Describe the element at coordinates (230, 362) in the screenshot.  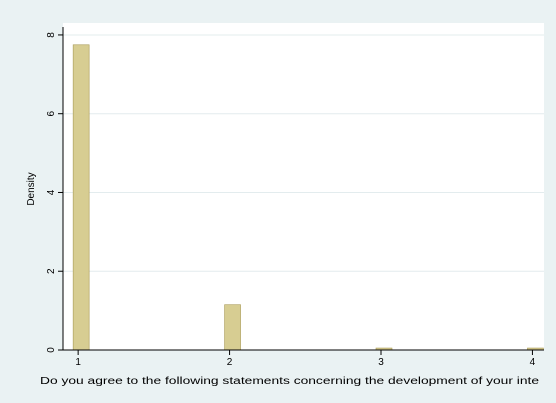
I see `x-tick-label: 2` at that location.